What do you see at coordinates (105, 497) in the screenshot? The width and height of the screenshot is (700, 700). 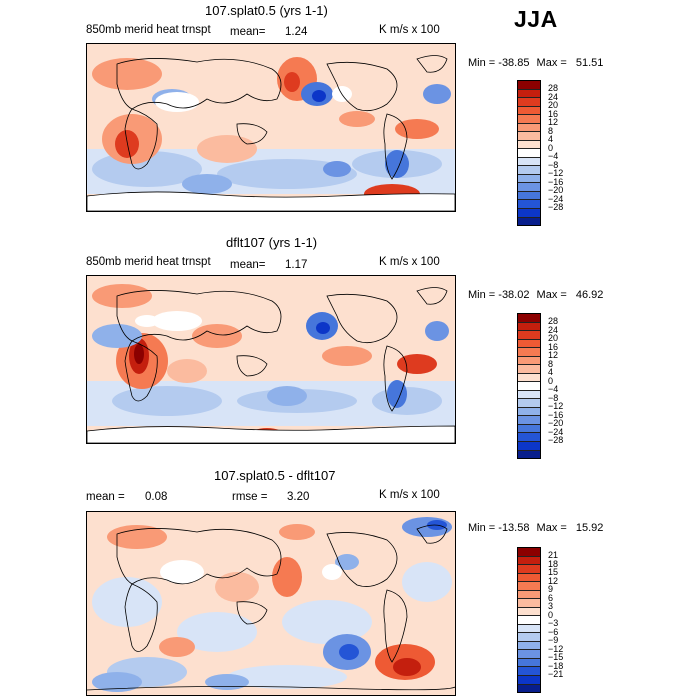 I see `panel3-mean-label: mean =` at bounding box center [105, 497].